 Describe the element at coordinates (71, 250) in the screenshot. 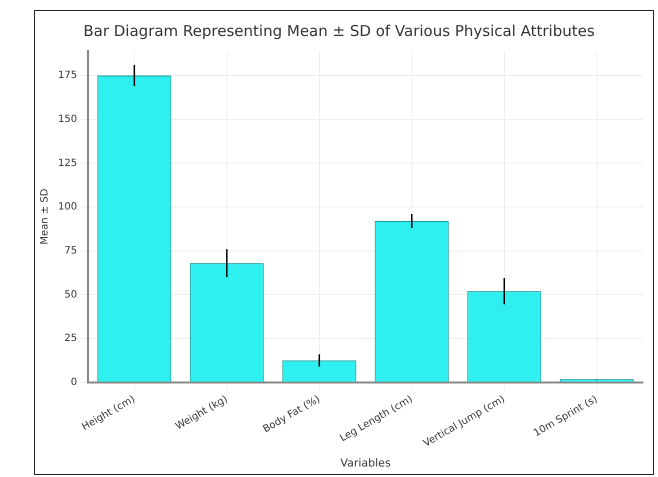

I see `y-tick-label: 75` at that location.